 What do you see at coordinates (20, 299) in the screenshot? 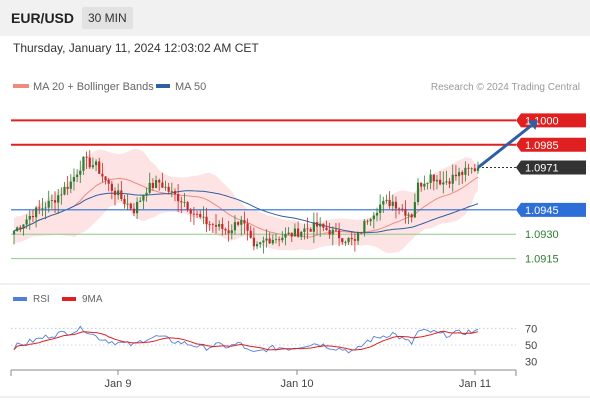
I see `legend-swatch-rsi` at bounding box center [20, 299].